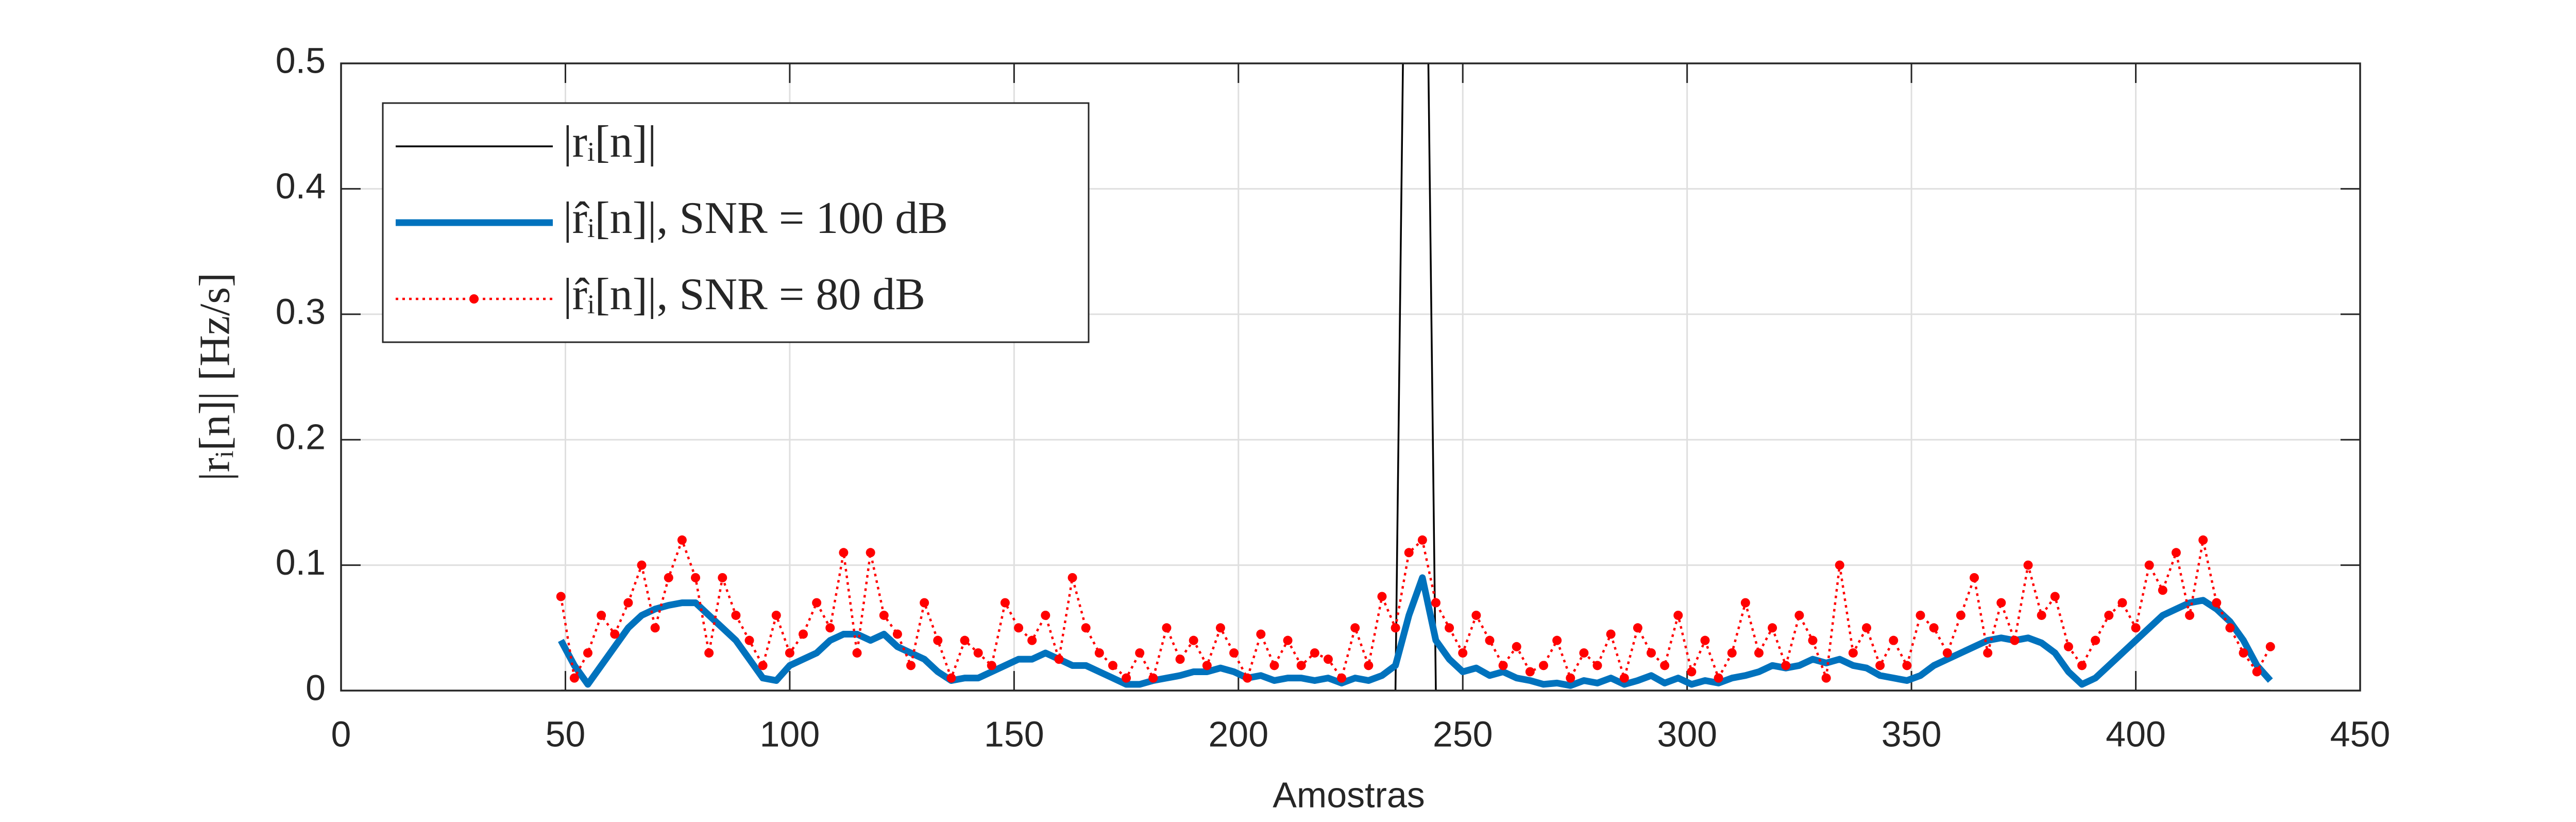 Image resolution: width=2576 pixels, height=822 pixels. What do you see at coordinates (1238, 734) in the screenshot?
I see `x-tick-label: 200` at bounding box center [1238, 734].